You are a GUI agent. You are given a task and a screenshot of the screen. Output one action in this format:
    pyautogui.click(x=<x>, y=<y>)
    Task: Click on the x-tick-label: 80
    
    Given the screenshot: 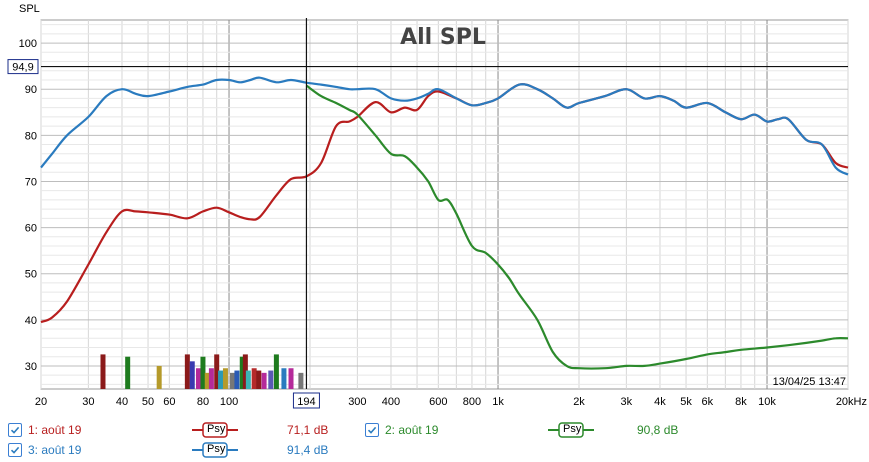 What is the action you would take?
    pyautogui.click(x=203, y=402)
    